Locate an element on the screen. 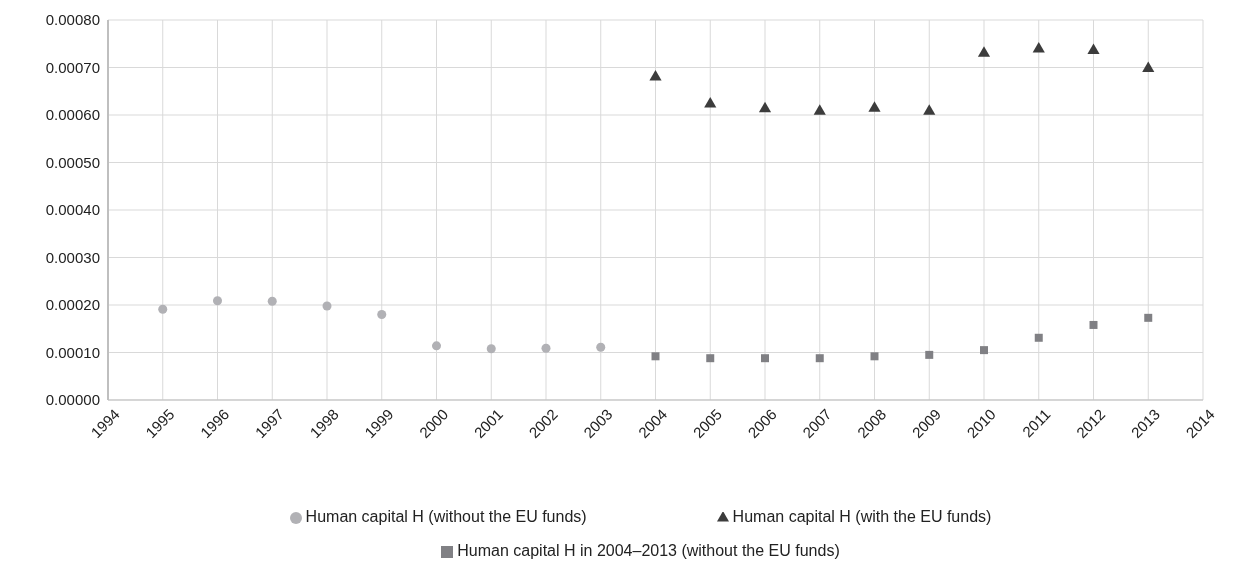 The width and height of the screenshot is (1240, 587). legend-label: Human capital H (with the EU funds) is located at coordinates (862, 516).